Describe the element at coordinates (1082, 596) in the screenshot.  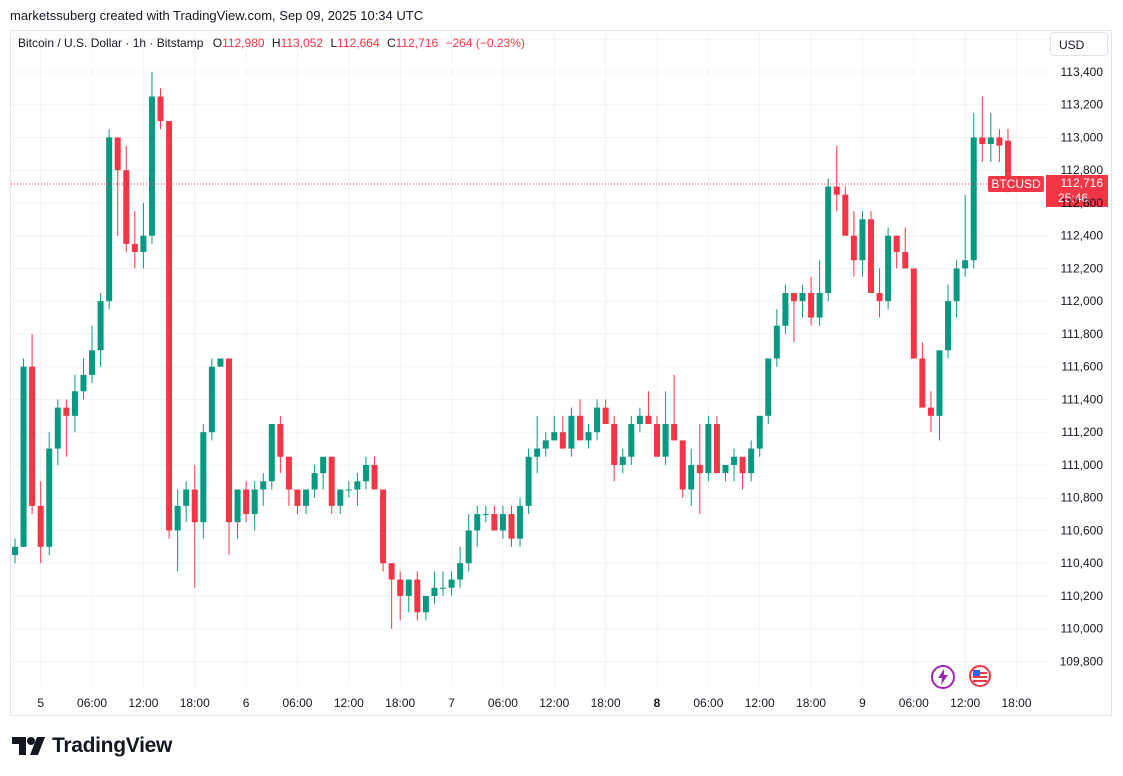
I see `price-tick-label: 110,200` at that location.